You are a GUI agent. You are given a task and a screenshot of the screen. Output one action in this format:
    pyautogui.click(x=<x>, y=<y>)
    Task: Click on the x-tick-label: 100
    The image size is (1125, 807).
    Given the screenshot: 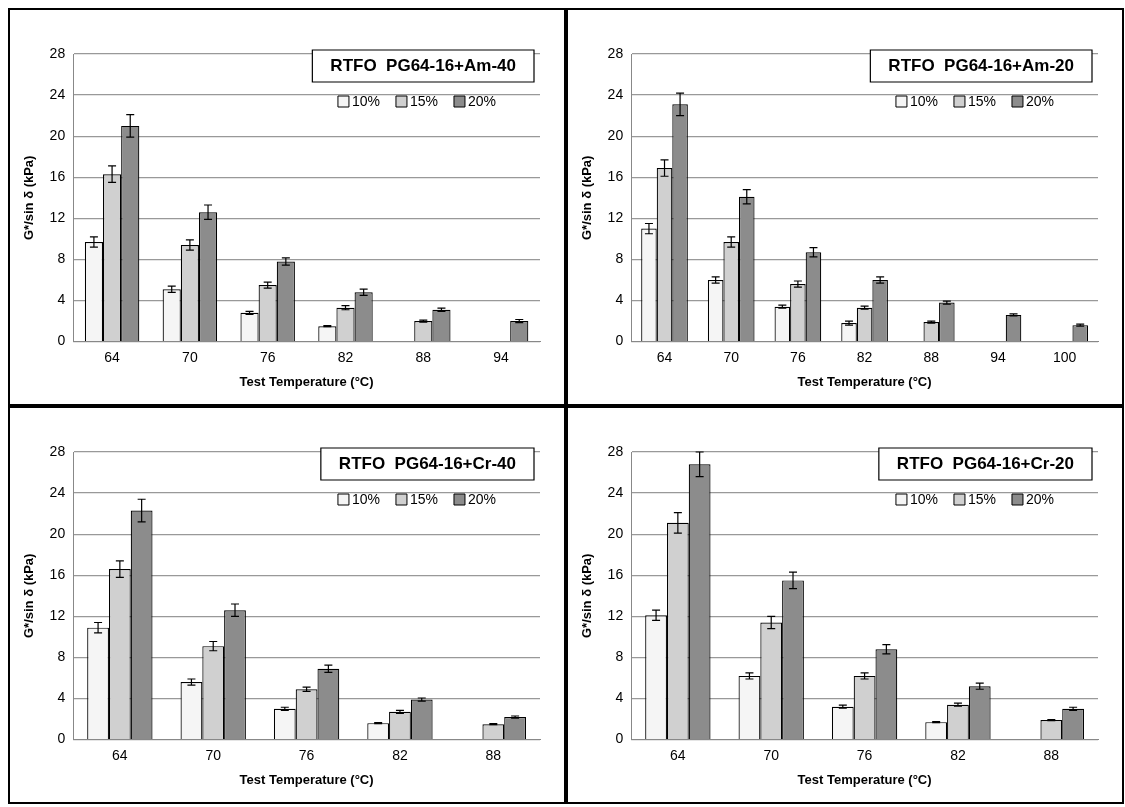 What is the action you would take?
    pyautogui.click(x=1064, y=356)
    